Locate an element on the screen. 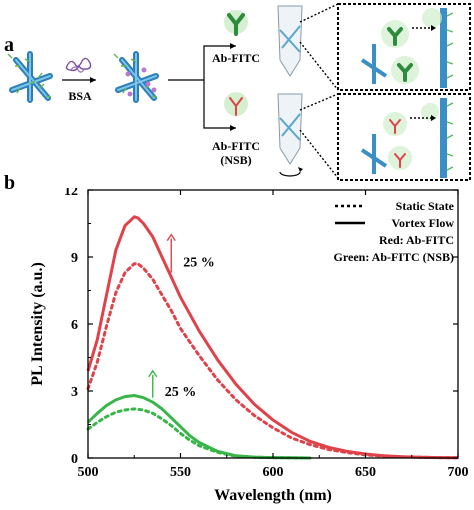 The image size is (474, 510). legend-label: Static State is located at coordinates (425, 206).